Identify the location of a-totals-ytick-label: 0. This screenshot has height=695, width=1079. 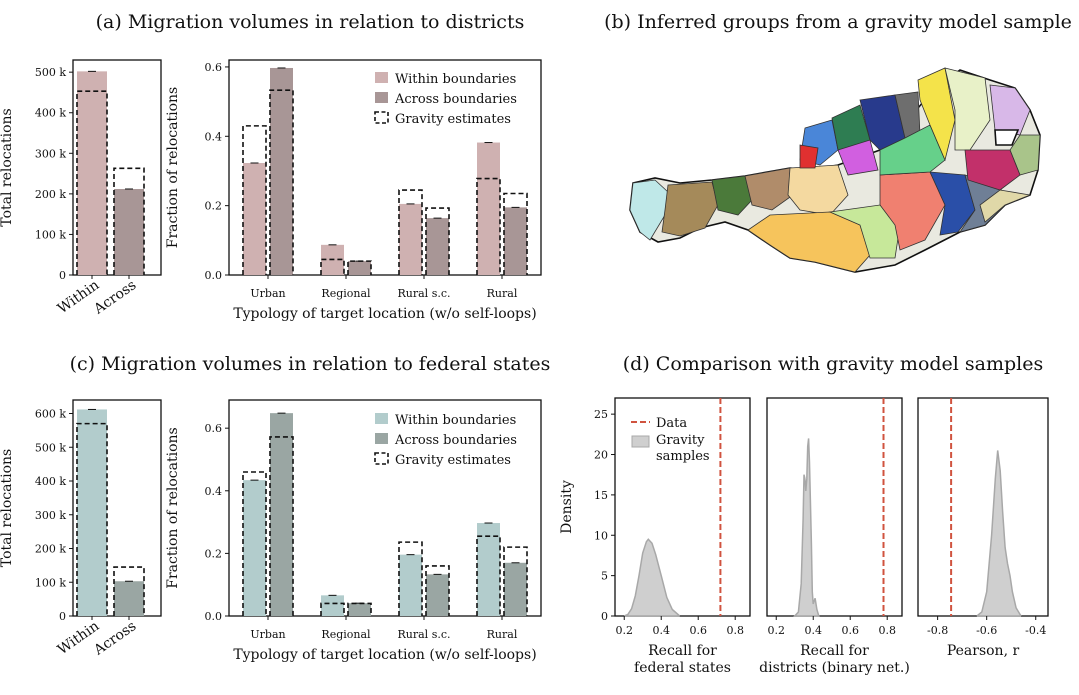
(62, 275).